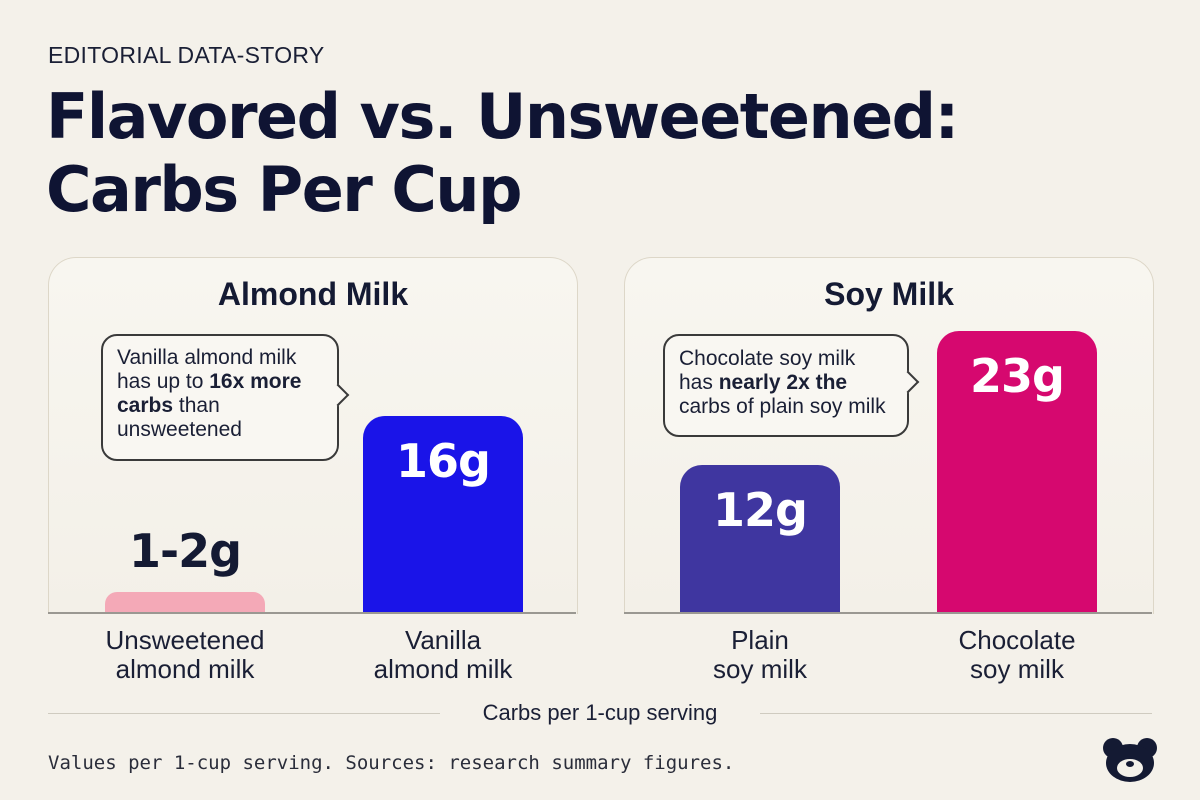 Image resolution: width=1200 pixels, height=800 pixels. What do you see at coordinates (767, 370) in the screenshot?
I see `soy-callout-text-pre: Chocolate soy milk has` at bounding box center [767, 370].